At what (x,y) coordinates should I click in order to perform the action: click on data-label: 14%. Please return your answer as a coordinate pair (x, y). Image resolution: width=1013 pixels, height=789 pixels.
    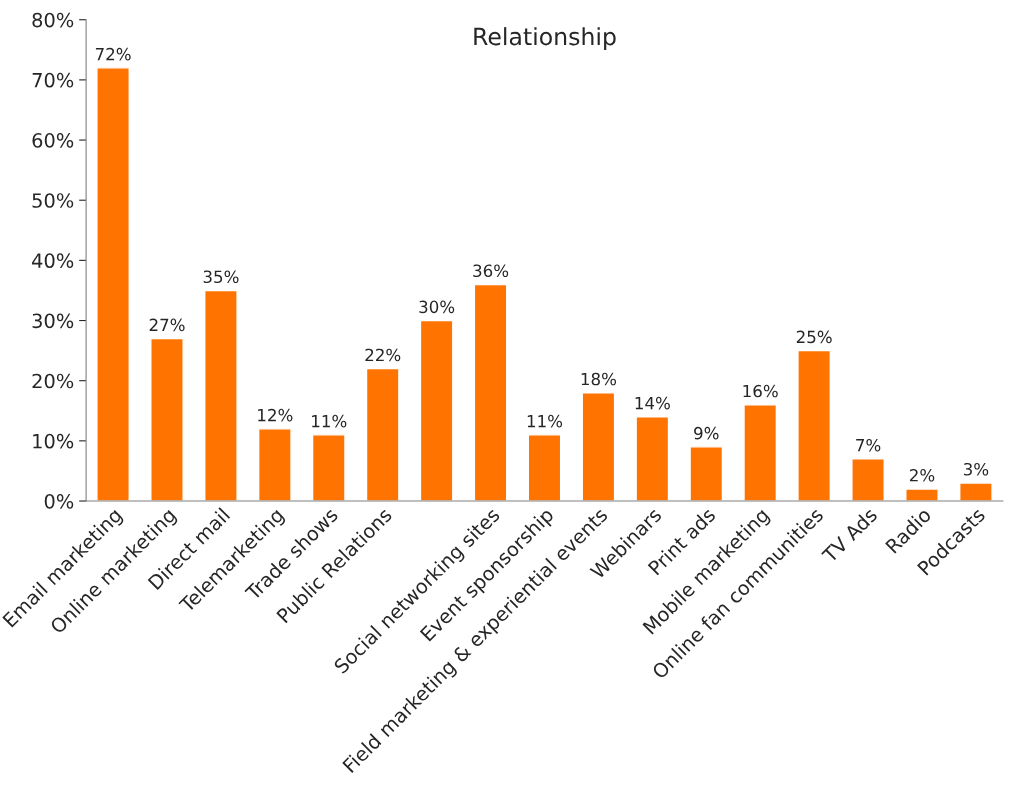
    Looking at the image, I should click on (652, 403).